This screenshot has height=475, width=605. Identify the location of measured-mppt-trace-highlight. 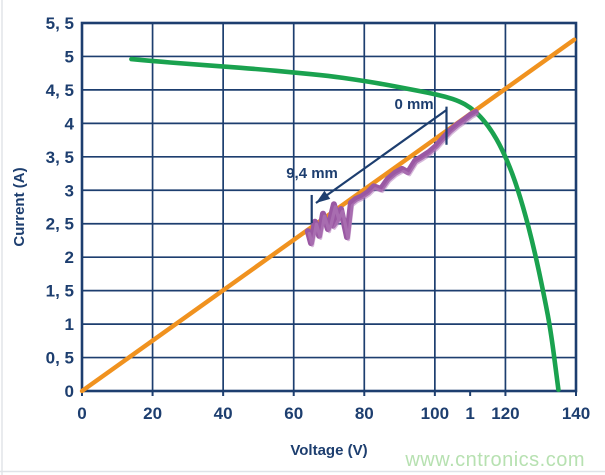
(393, 180).